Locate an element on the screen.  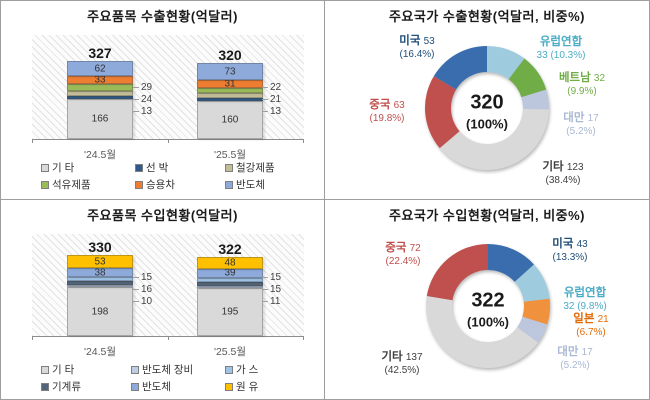
bar-segment-value: 38 is located at coordinates (100, 273).